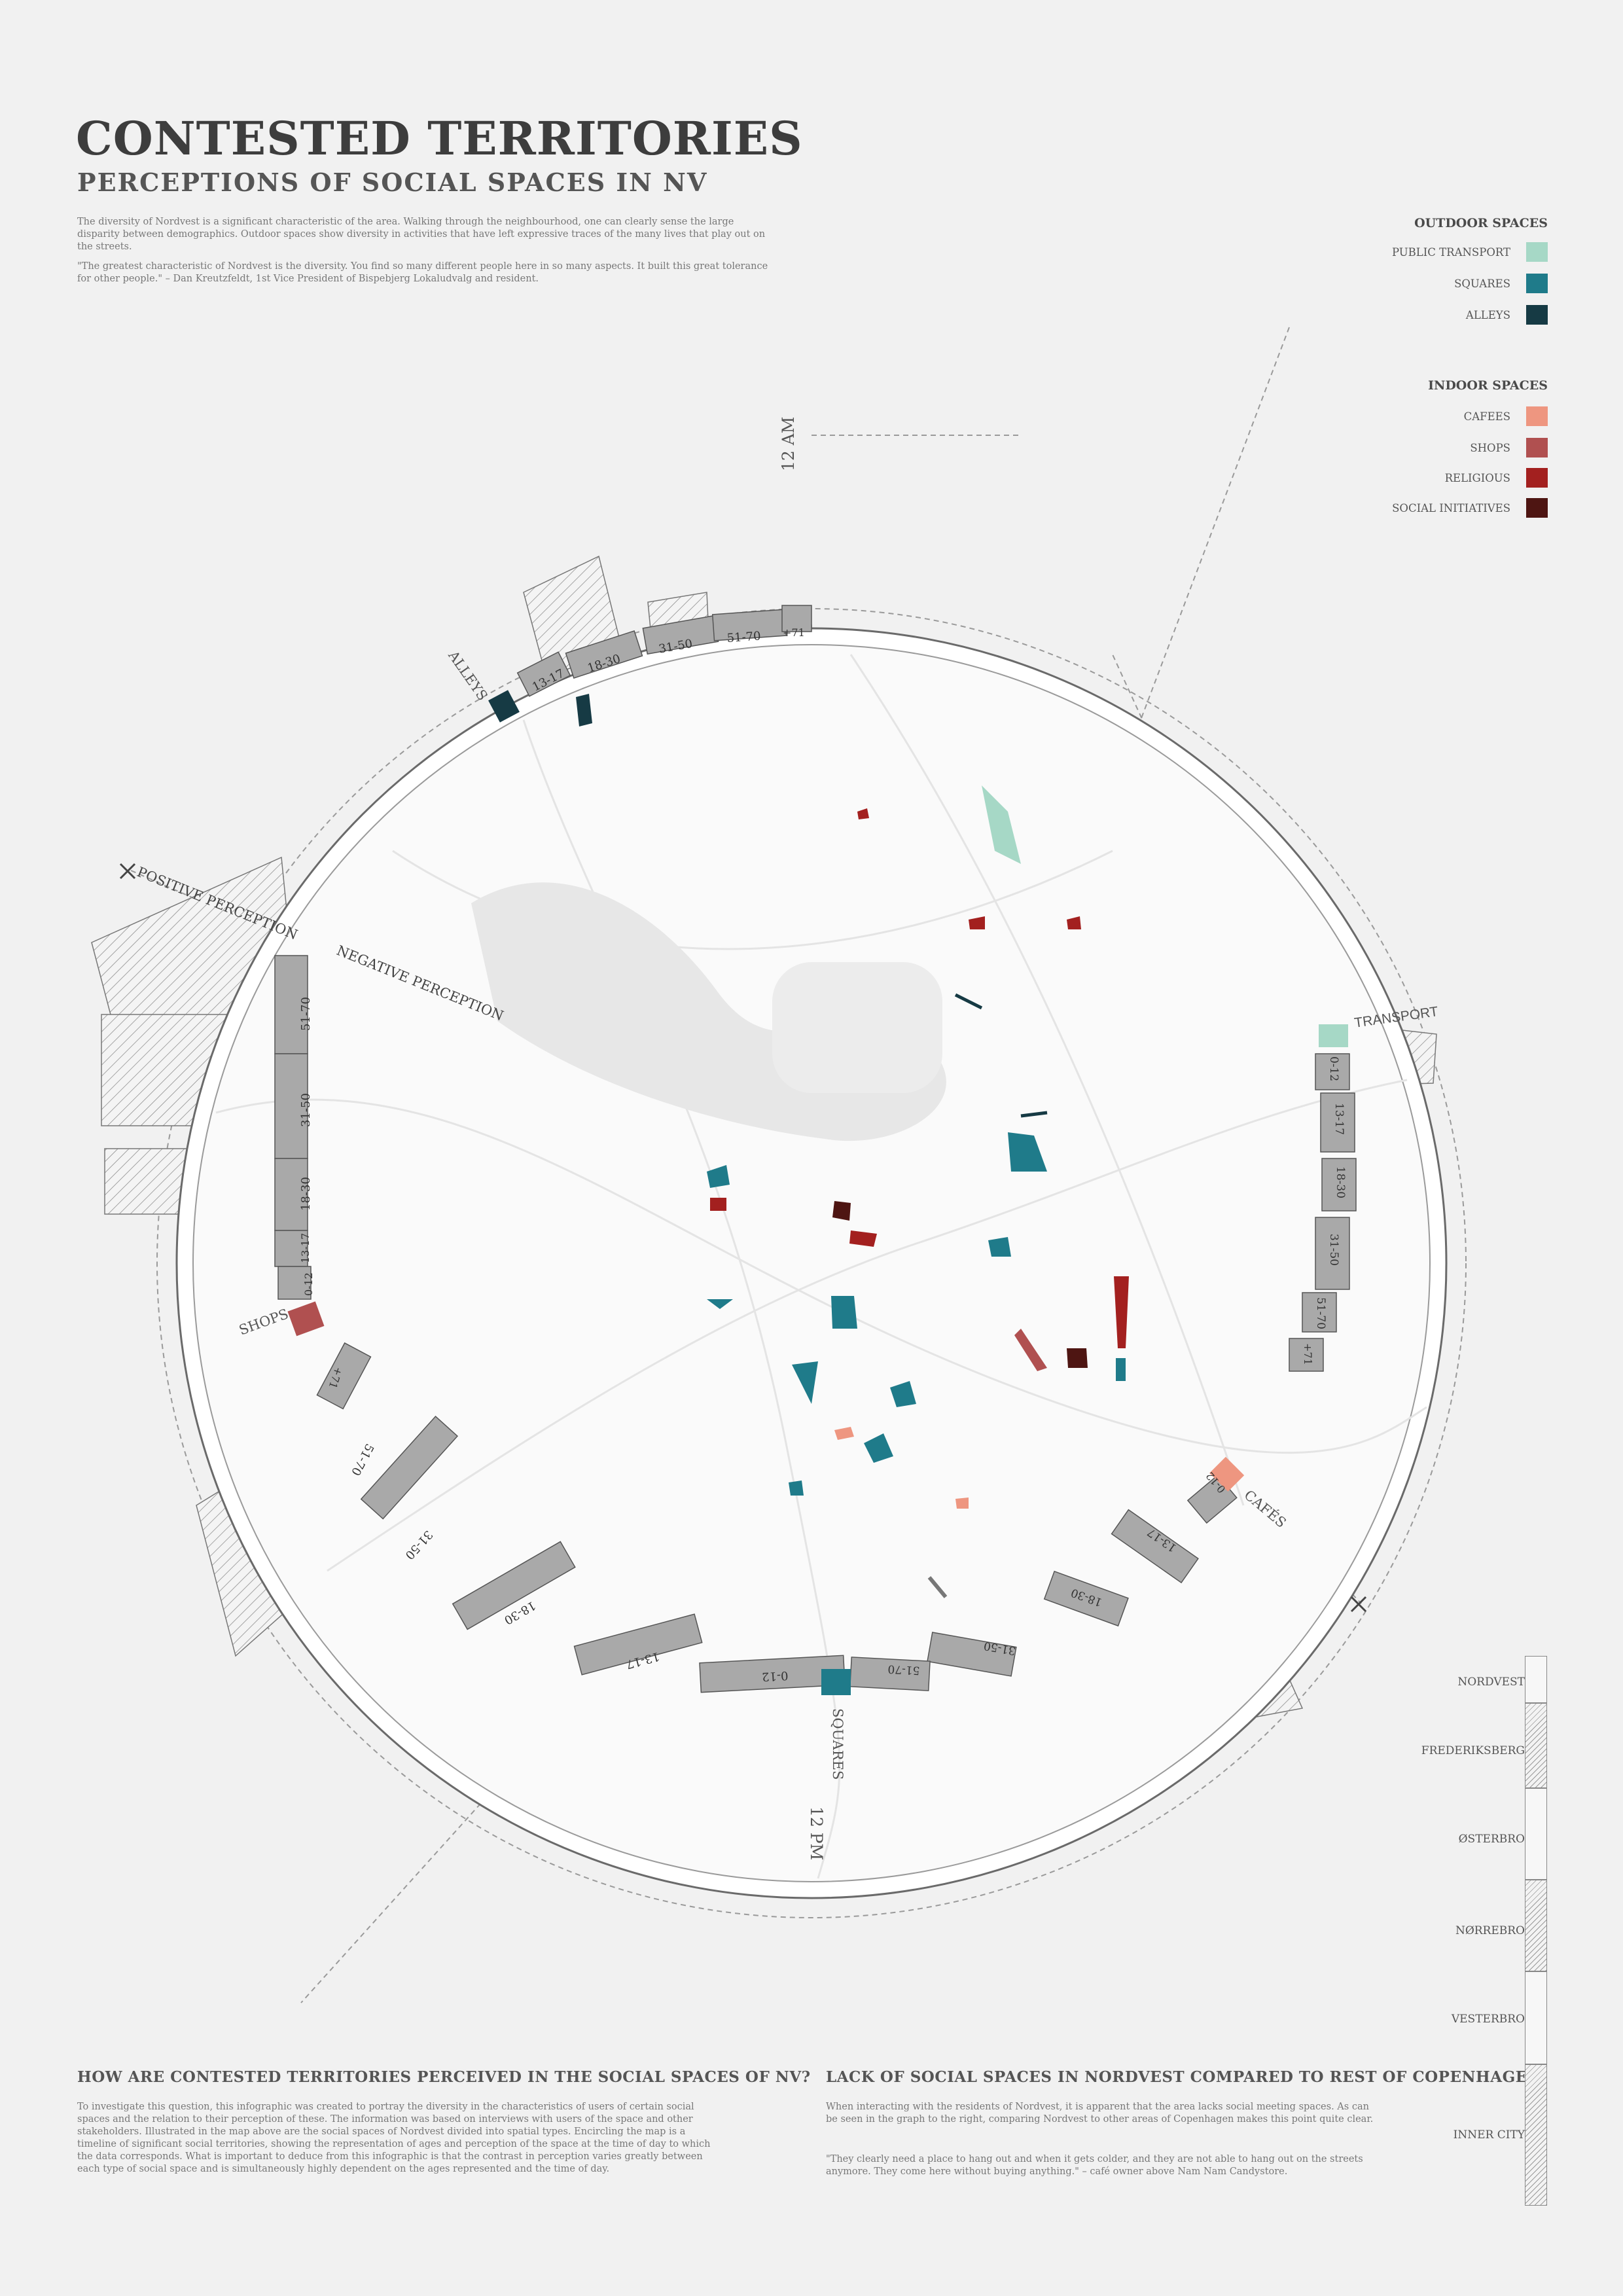 This screenshot has height=2296, width=1623. Describe the element at coordinates (1477, 477) in the screenshot. I see `legend-label: RELIGIOUS` at that location.